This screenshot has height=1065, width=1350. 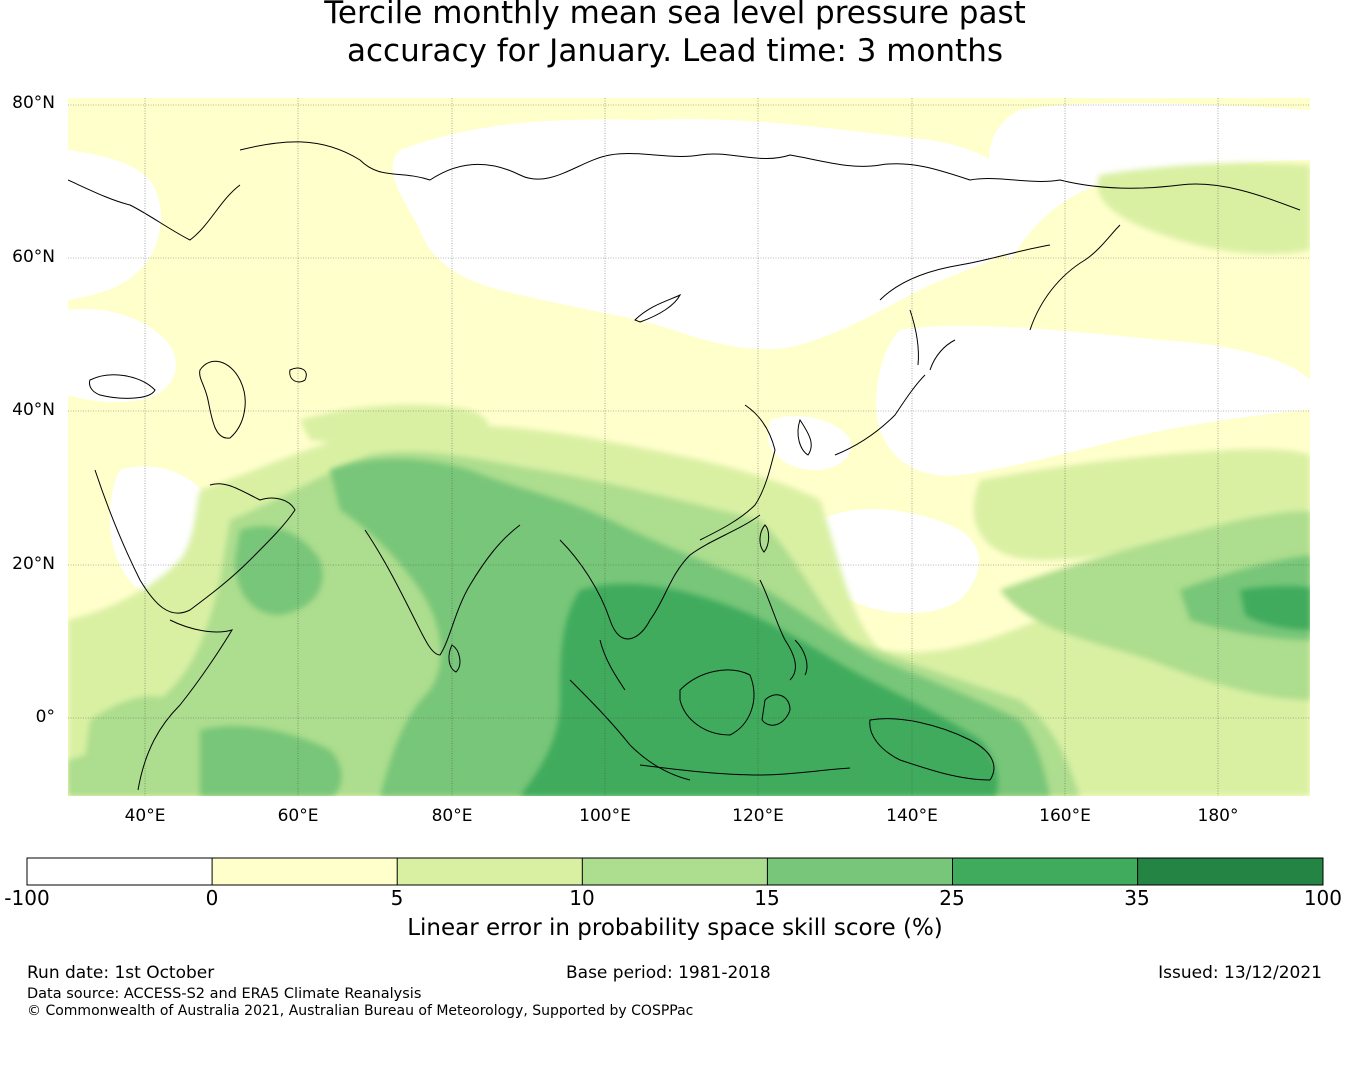 I want to click on japan, so click(x=895, y=397).